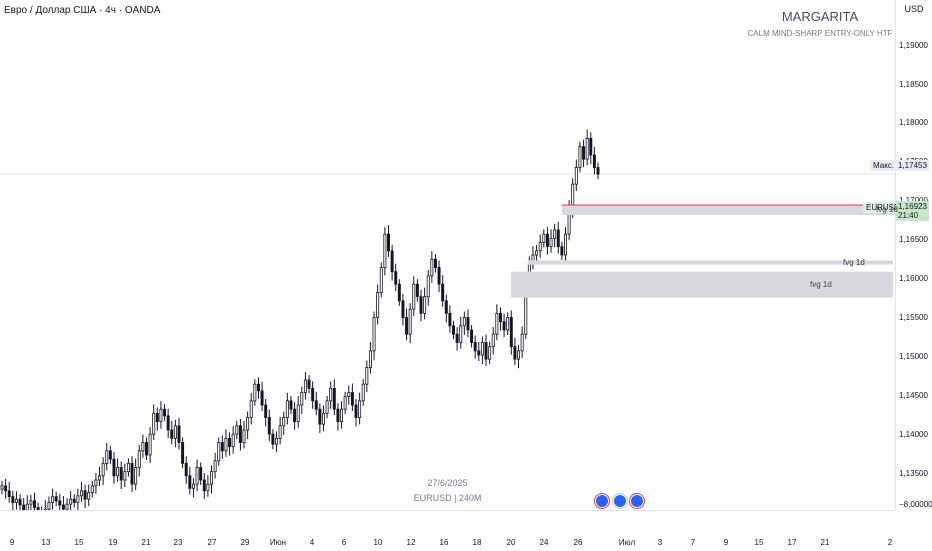  What do you see at coordinates (913, 278) in the screenshot?
I see `price-tick-label: 1,16000` at bounding box center [913, 278].